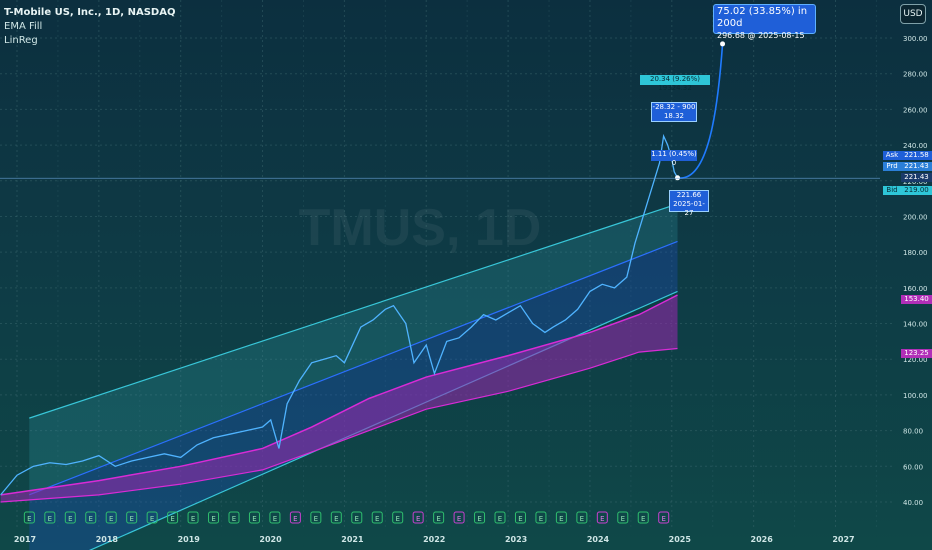 This screenshot has width=932, height=550. What do you see at coordinates (916, 190) in the screenshot?
I see `bid-price: 219.00` at bounding box center [916, 190].